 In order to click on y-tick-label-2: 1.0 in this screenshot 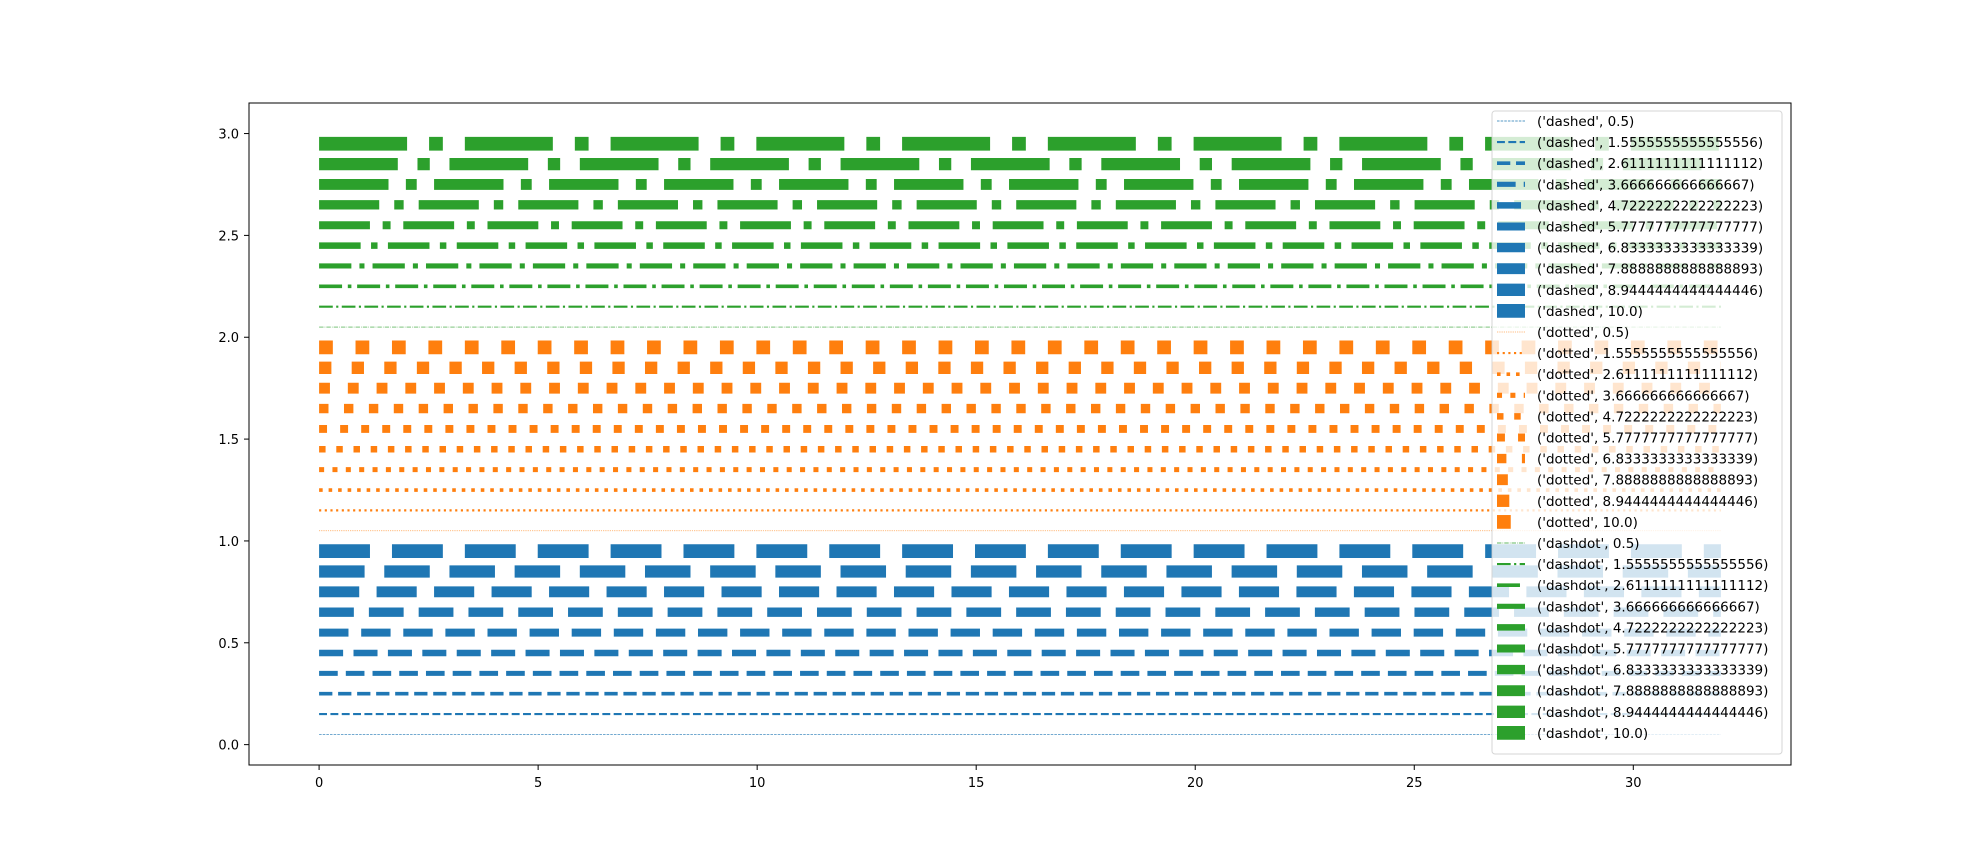, I will do `click(228, 542)`.